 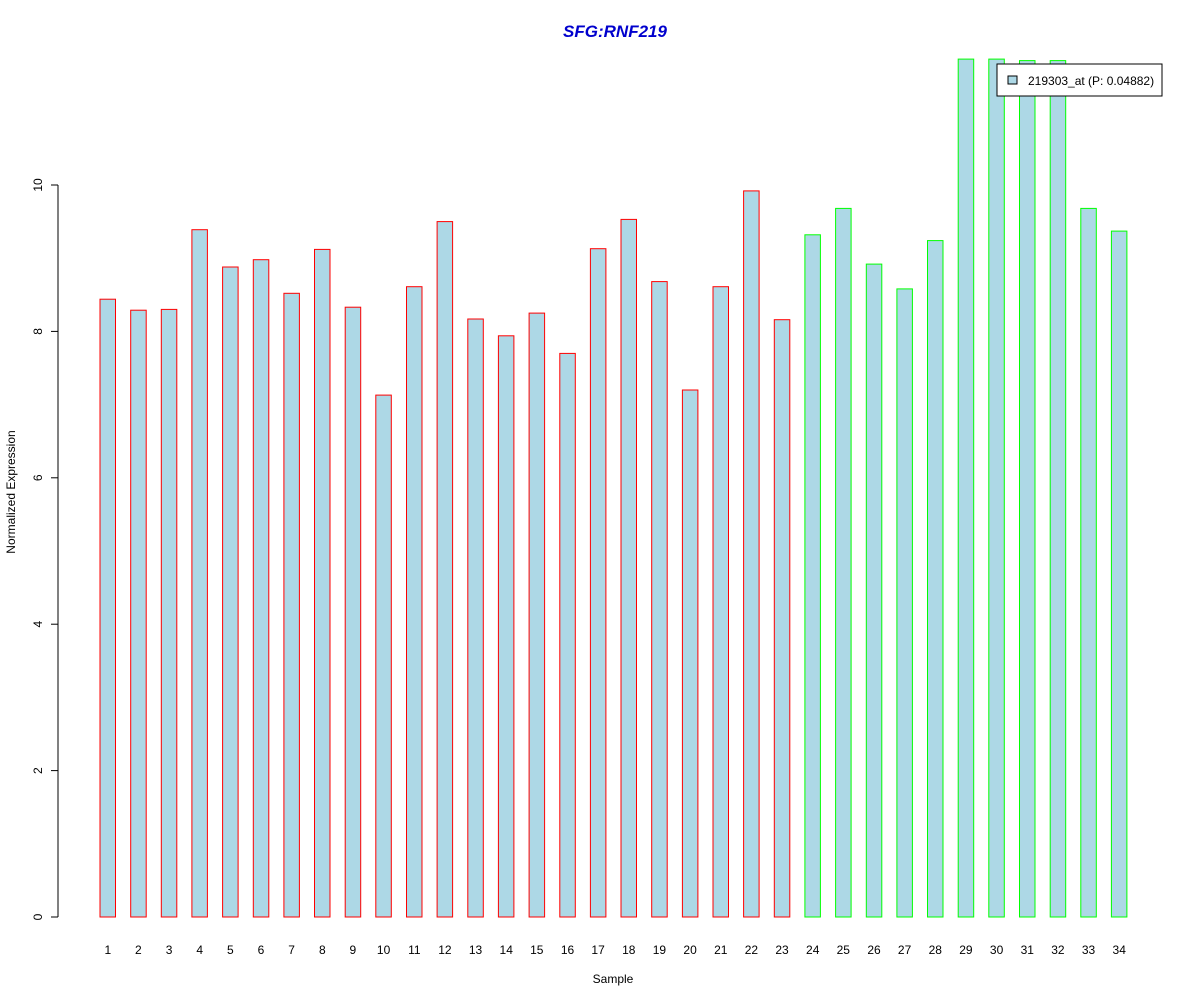 I want to click on x-tick-label: 30, so click(x=997, y=950).